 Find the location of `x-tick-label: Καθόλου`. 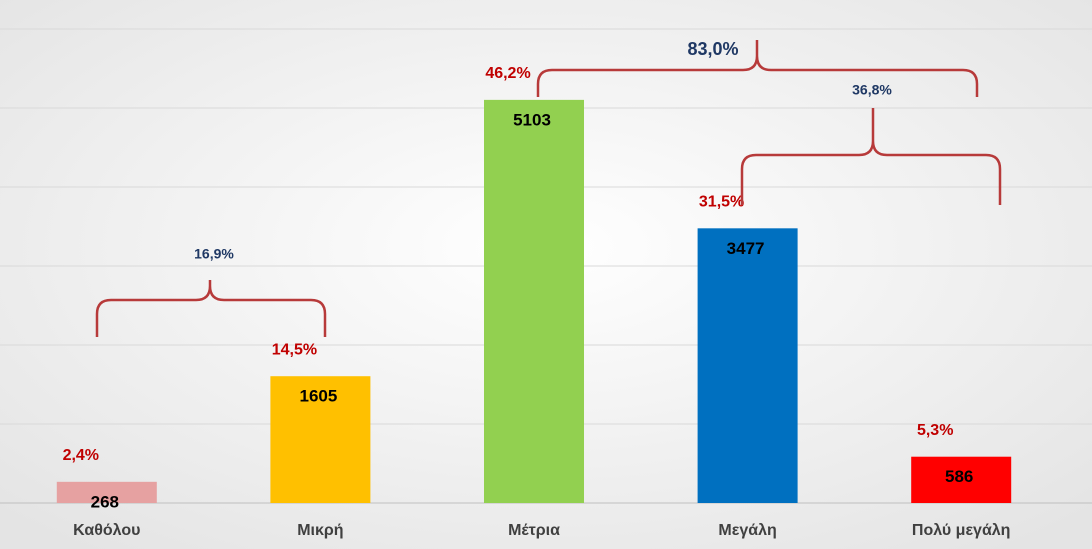

x-tick-label: Καθόλου is located at coordinates (106, 530).